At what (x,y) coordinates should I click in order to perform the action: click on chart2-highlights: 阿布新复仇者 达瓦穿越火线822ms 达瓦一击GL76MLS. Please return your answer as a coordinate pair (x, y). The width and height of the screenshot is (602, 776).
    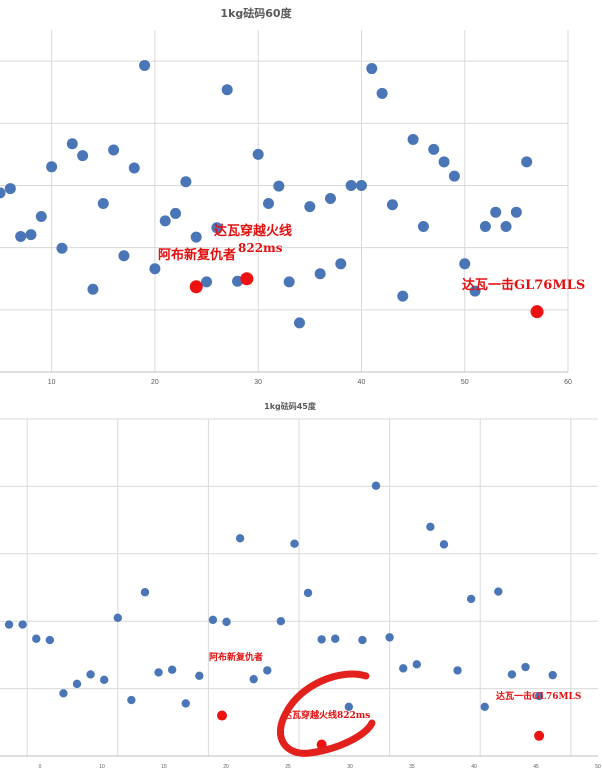
    Looking at the image, I should click on (395, 700).